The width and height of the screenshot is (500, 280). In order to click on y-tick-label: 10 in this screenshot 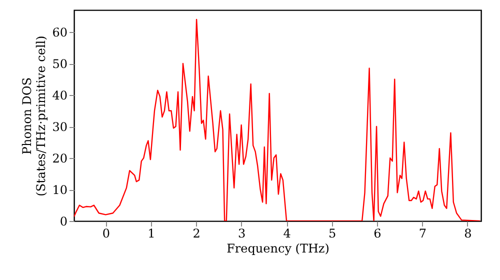, I will do `click(60, 190)`.